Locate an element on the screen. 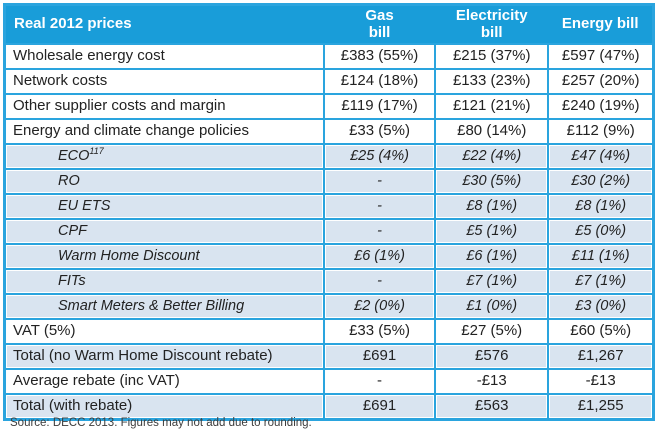  cell-electricity: £576 is located at coordinates (492, 356).